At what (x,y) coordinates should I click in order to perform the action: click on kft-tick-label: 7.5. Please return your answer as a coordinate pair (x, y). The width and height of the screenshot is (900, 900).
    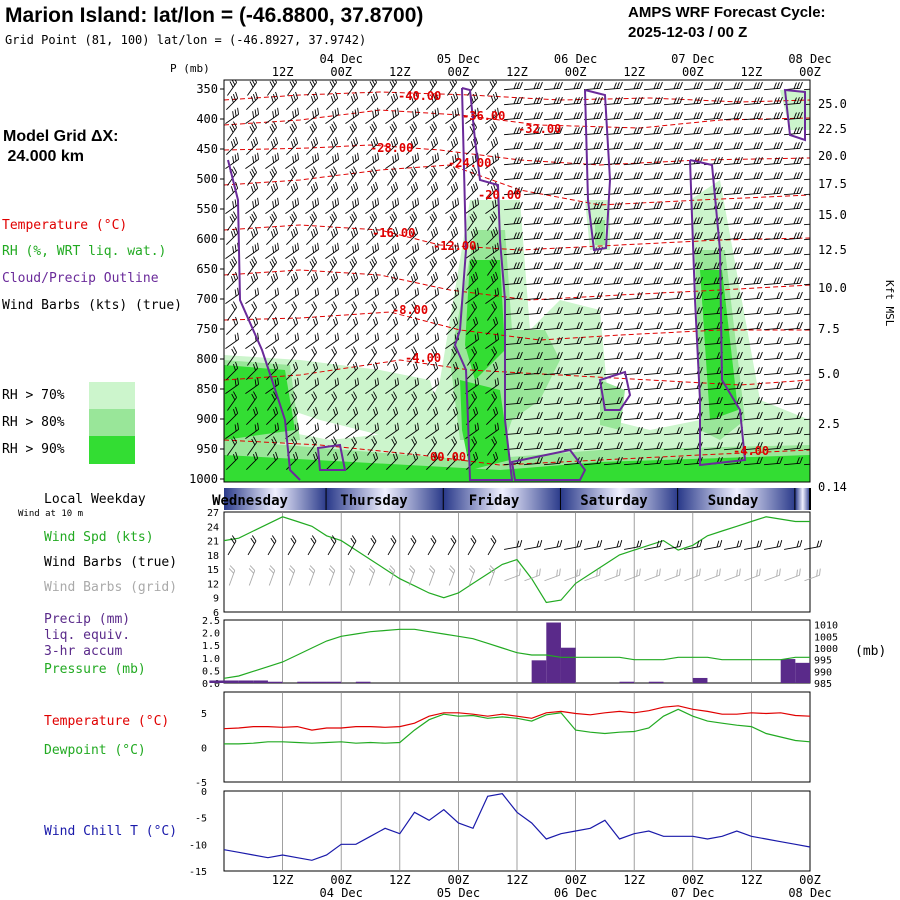
    Looking at the image, I should click on (829, 329).